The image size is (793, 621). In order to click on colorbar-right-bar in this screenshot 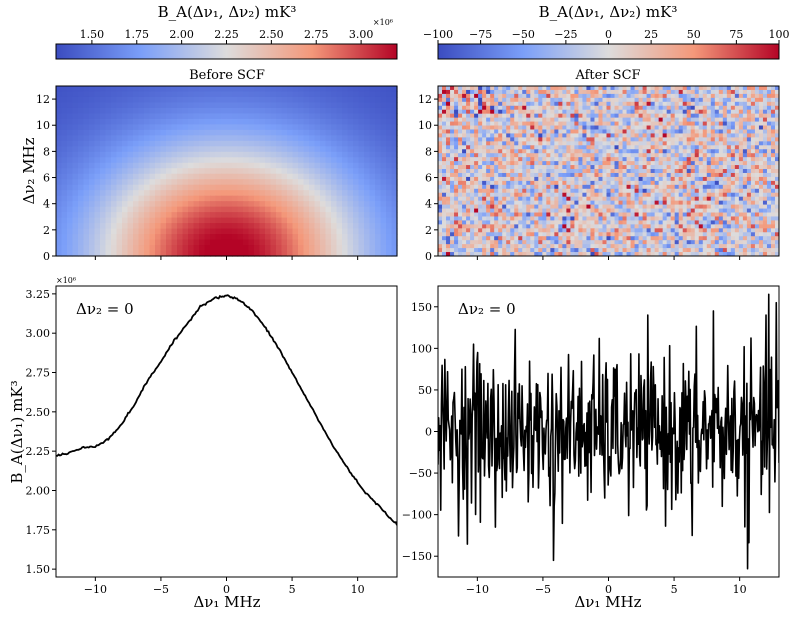, I will do `click(608, 51)`.